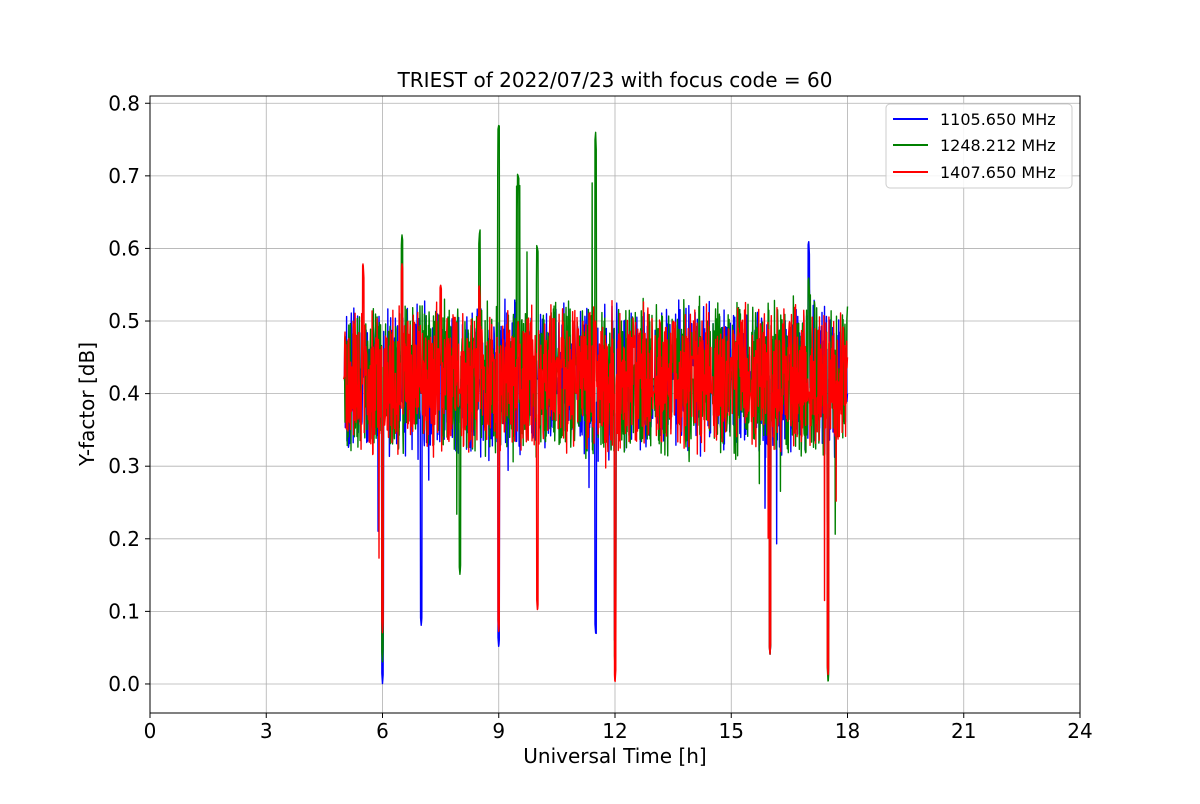 The height and width of the screenshot is (804, 1200). I want to click on legend: 1105.650 MHz 1248.212 MHz 1407.650 MHz, so click(979, 146).